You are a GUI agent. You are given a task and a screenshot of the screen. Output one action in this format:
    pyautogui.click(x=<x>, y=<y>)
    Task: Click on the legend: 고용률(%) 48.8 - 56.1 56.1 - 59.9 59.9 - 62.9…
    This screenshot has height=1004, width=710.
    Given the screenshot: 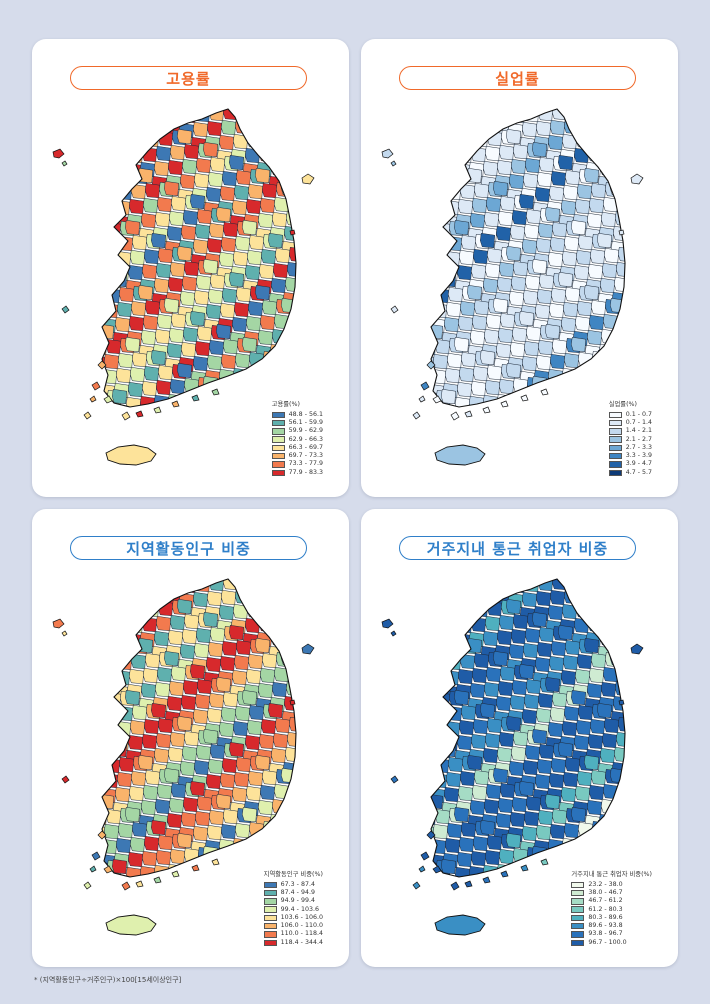 What is the action you would take?
    pyautogui.click(x=297, y=439)
    